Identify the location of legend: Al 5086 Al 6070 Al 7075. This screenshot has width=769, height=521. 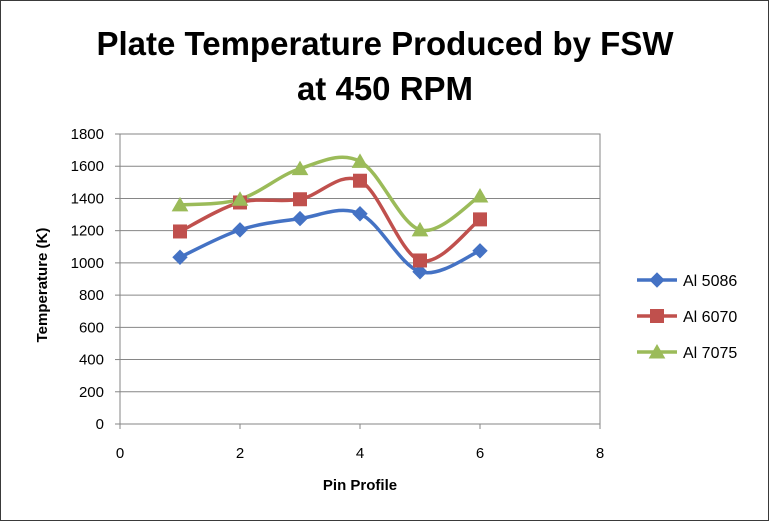
(687, 317).